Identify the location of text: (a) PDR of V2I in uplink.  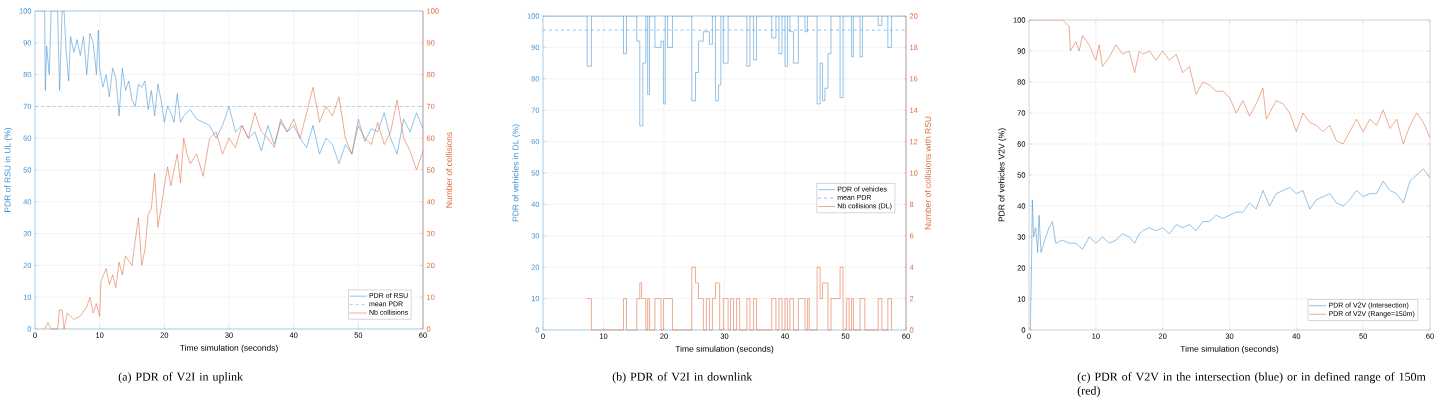
(181, 378).